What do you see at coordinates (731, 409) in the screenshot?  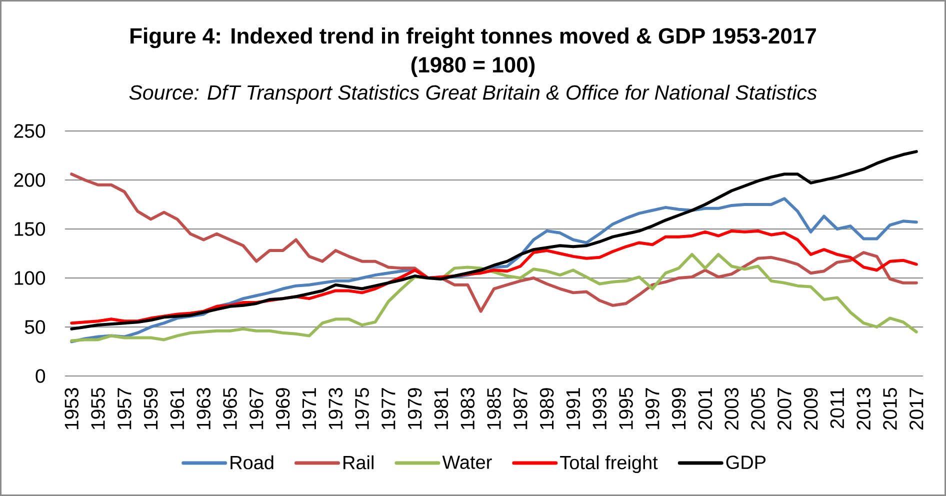 I see `x-tick-label: 2003` at bounding box center [731, 409].